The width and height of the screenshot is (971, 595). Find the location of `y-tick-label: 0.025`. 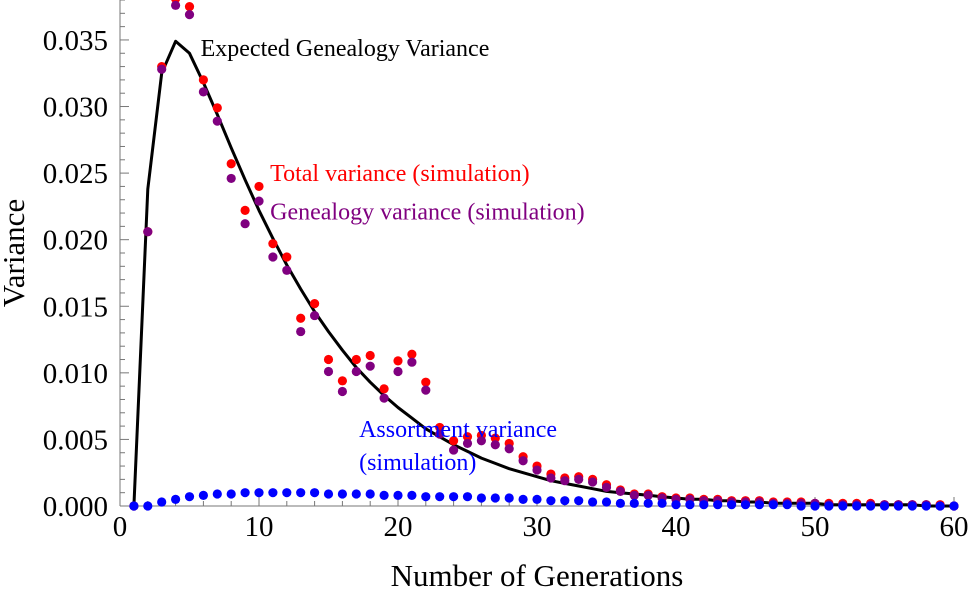

y-tick-label: 0.025 is located at coordinates (75, 174).